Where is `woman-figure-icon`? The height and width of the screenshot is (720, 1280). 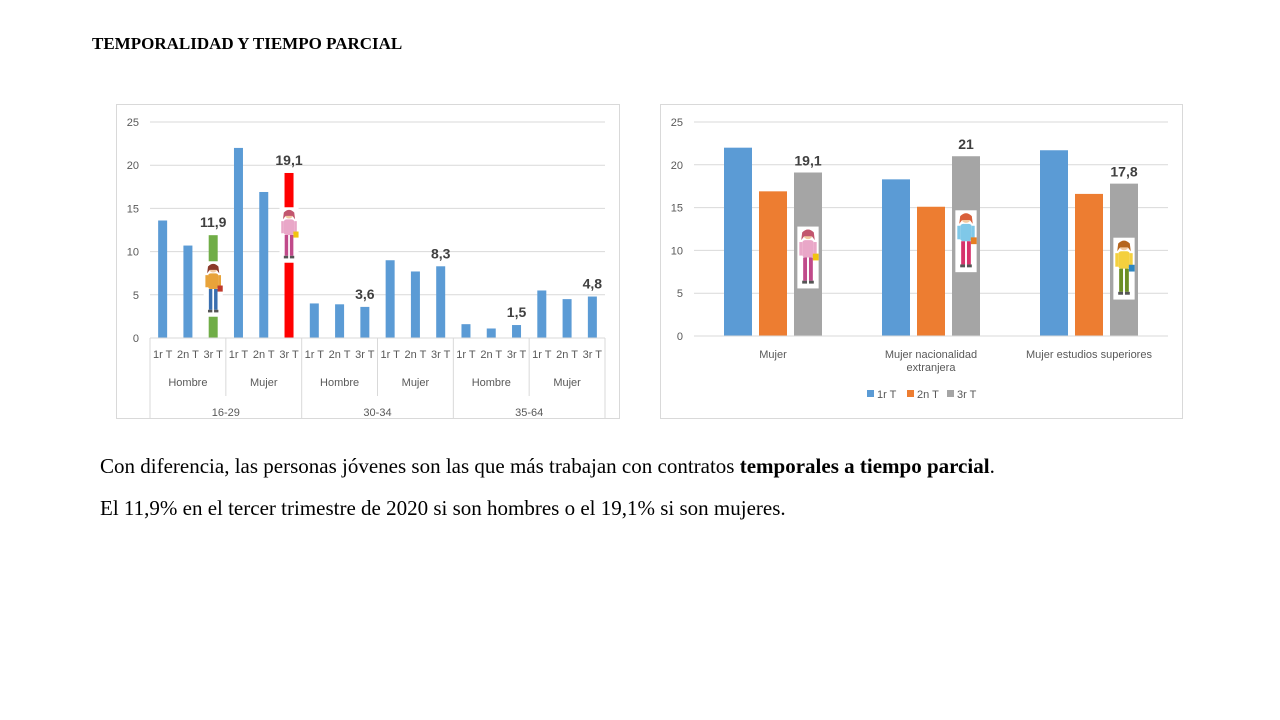
woman-figure-icon is located at coordinates (808, 257).